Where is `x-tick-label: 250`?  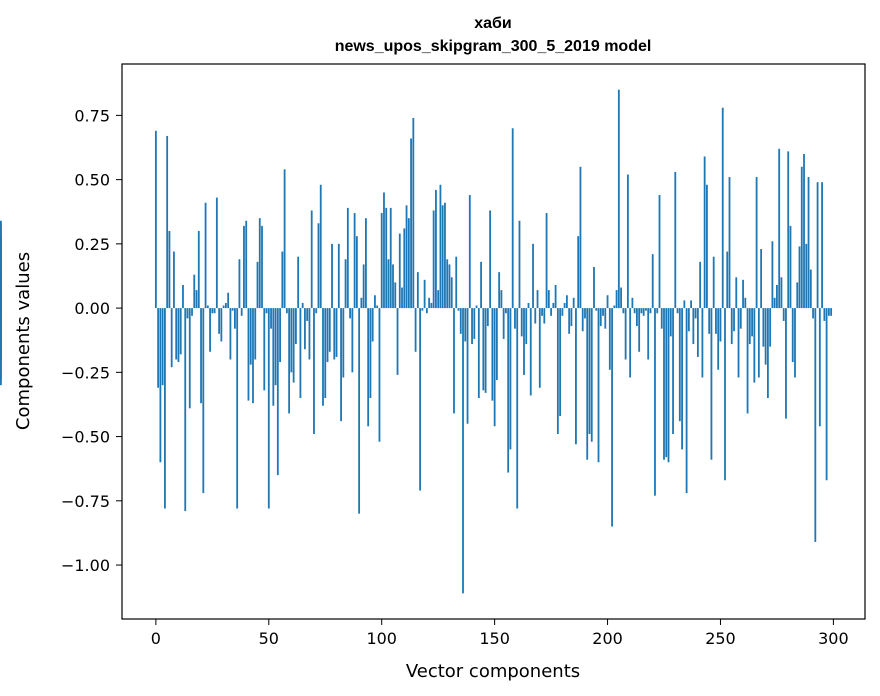 x-tick-label: 250 is located at coordinates (720, 638).